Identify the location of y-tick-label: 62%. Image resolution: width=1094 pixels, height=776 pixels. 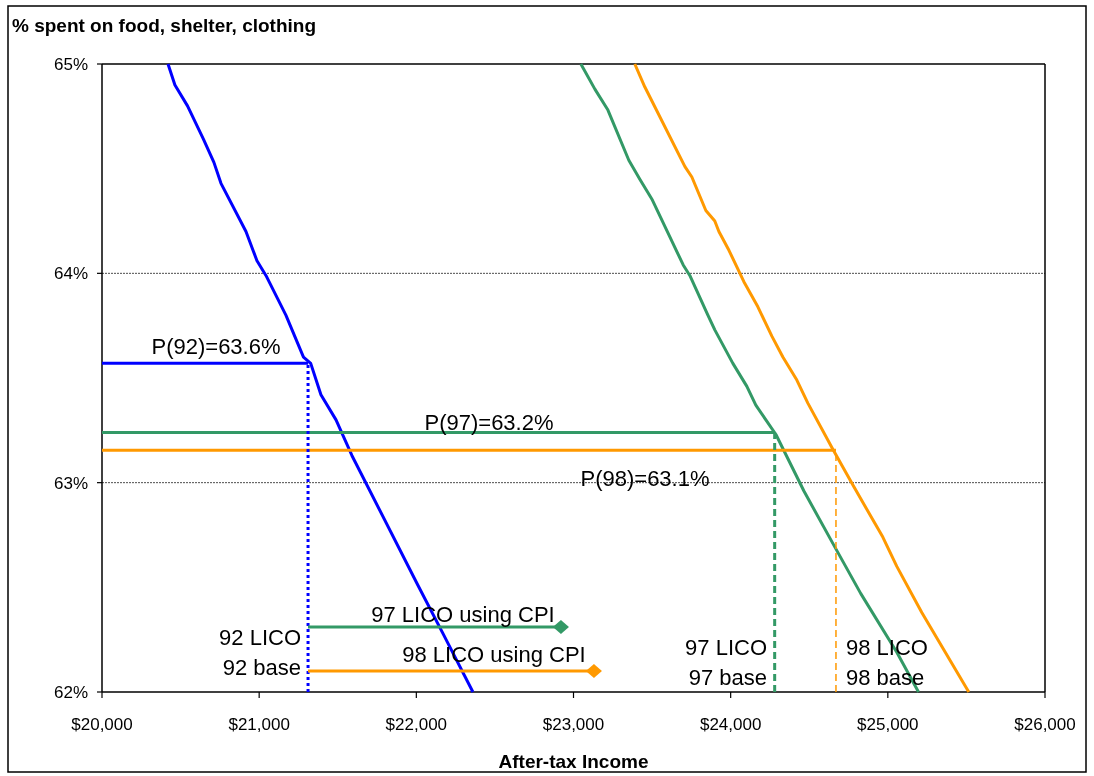
(70, 692).